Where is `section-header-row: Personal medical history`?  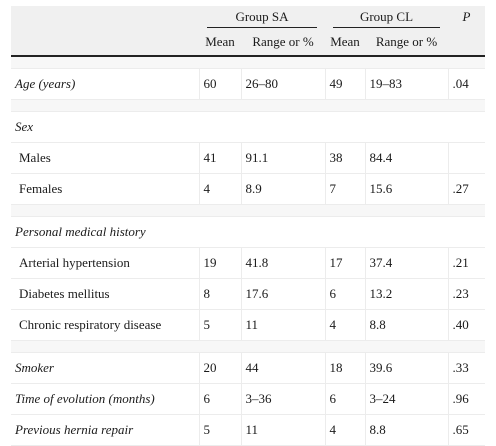
section-header-row: Personal medical history is located at coordinates (248, 232).